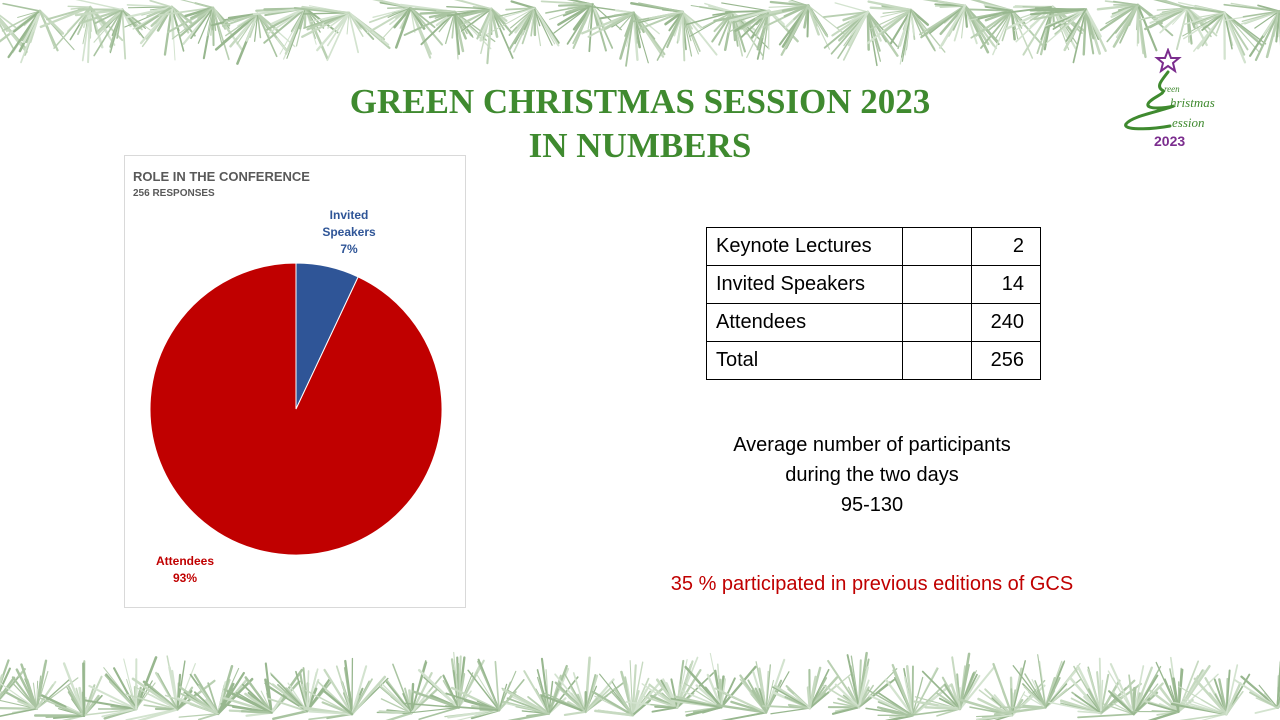  I want to click on table-row: Invited Speakers 14, so click(873, 284).